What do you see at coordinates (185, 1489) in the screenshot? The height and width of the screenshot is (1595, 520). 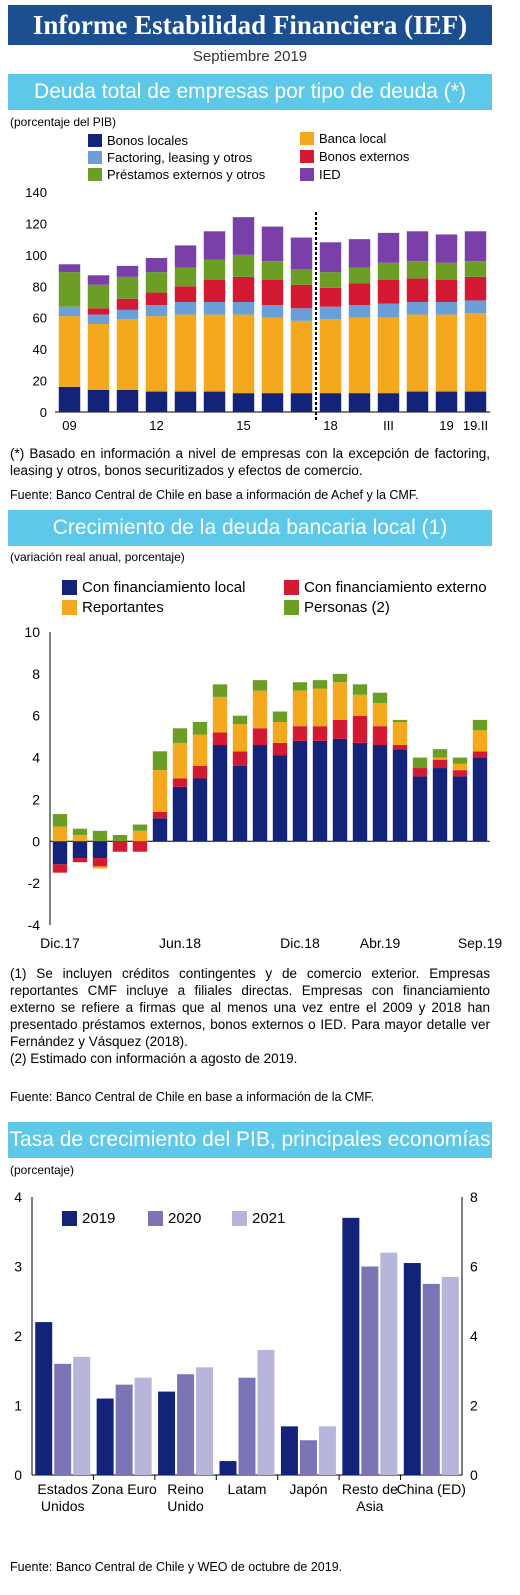 I see `x-tick-label: Reino` at bounding box center [185, 1489].